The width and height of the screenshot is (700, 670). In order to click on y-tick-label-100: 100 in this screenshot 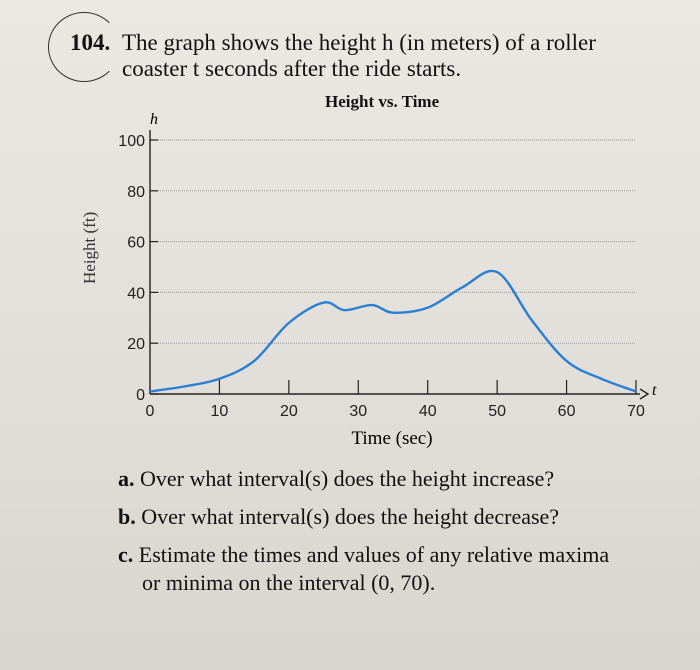, I will do `click(131, 141)`.